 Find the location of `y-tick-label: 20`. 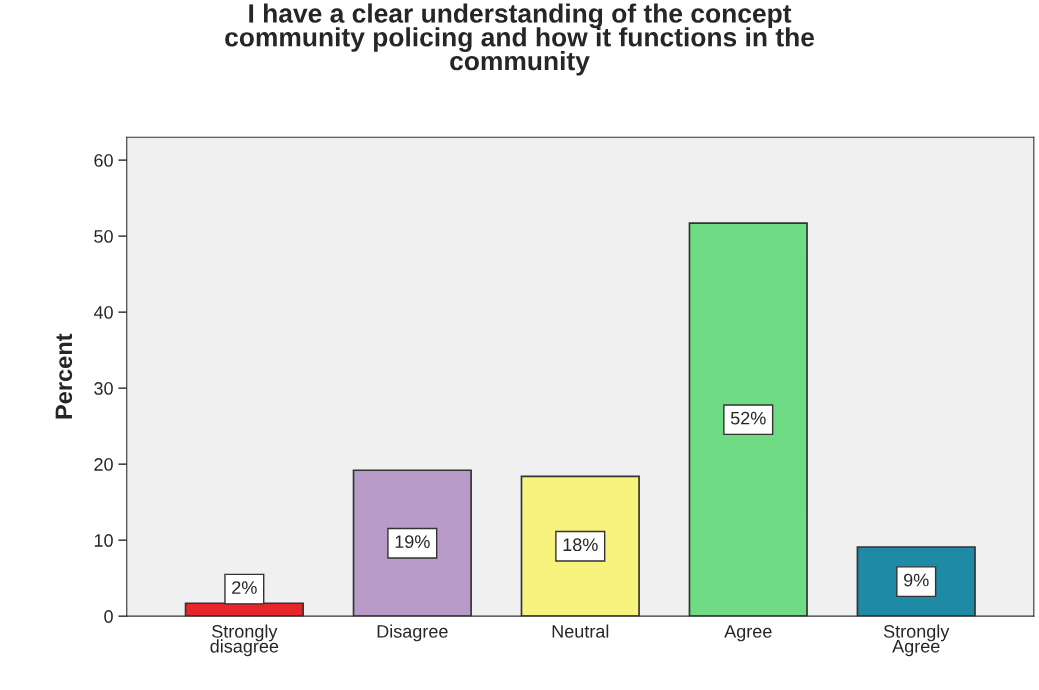

y-tick-label: 20 is located at coordinates (103, 464).